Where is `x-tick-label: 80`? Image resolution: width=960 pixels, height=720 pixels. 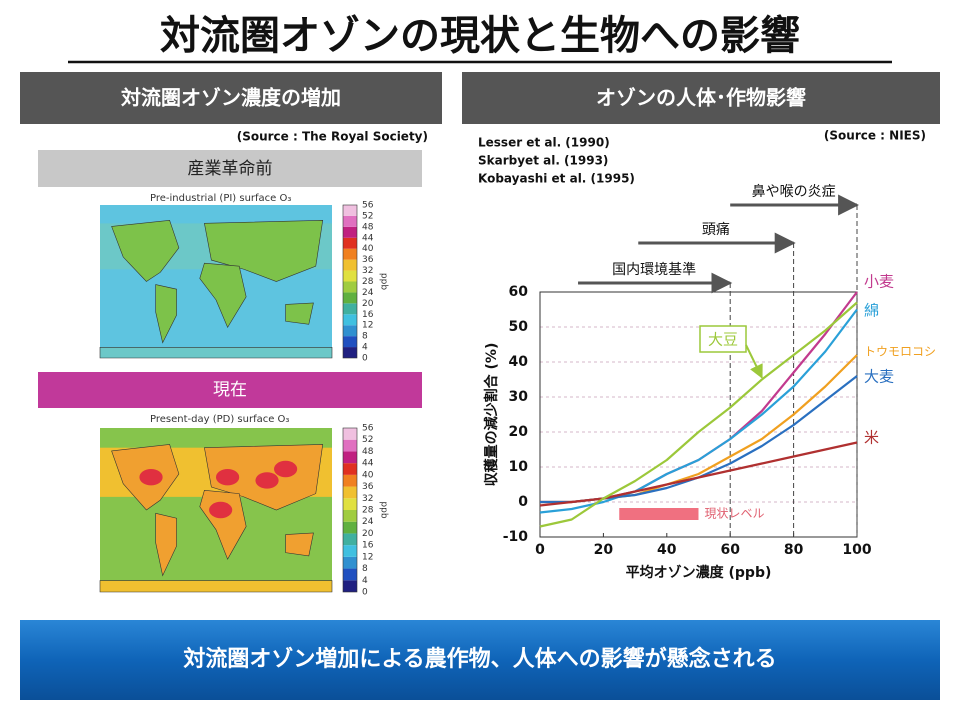 x-tick-label: 80 is located at coordinates (794, 550).